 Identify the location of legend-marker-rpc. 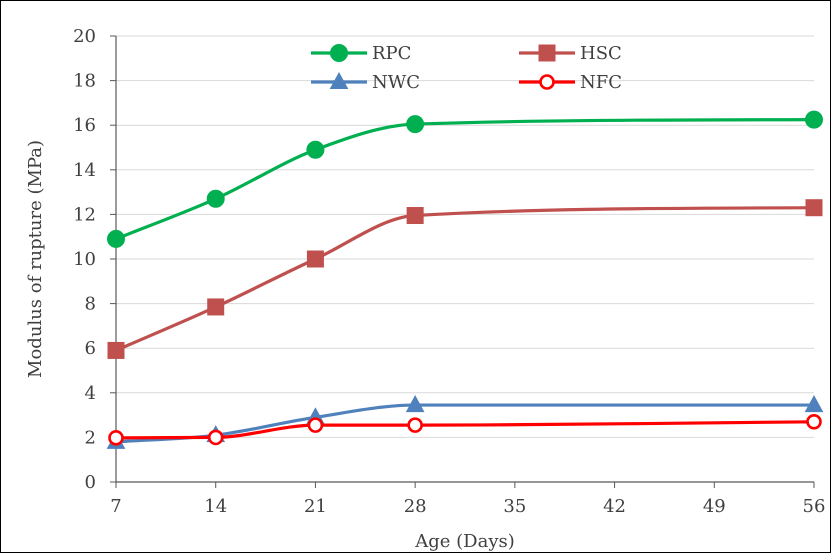
(339, 53).